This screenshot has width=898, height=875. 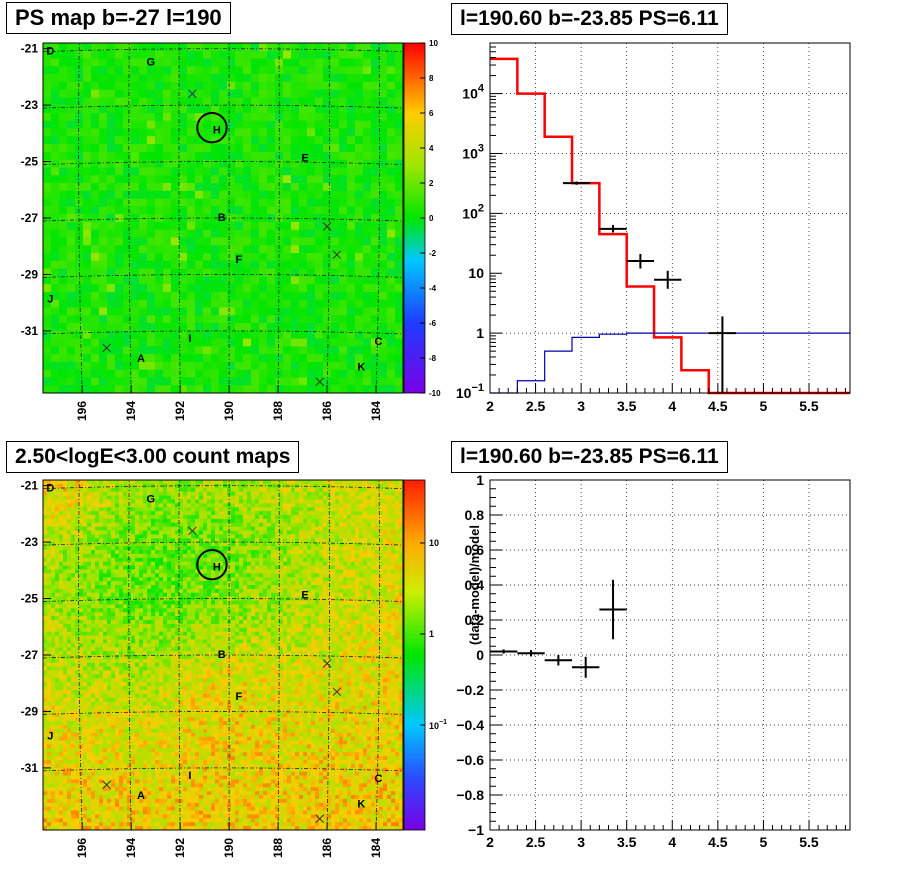 I want to click on y-tick-label: -27, so click(x=30, y=655).